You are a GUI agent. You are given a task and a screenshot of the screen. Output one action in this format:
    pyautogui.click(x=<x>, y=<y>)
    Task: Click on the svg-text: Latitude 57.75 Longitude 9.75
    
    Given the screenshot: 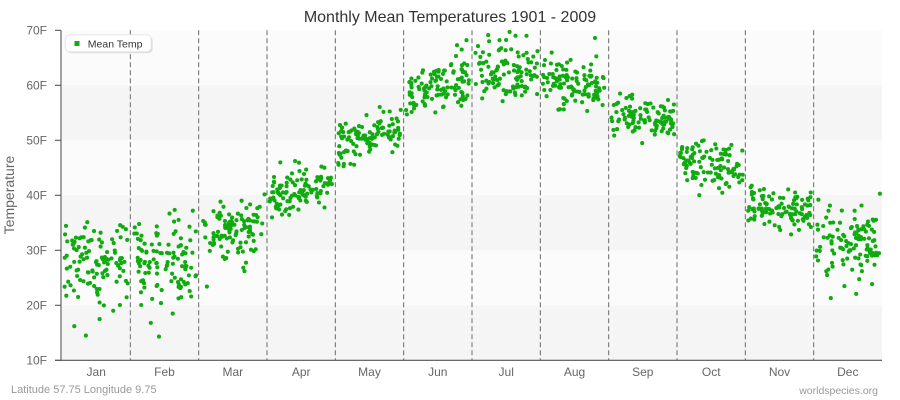 What is the action you would take?
    pyautogui.click(x=84, y=390)
    